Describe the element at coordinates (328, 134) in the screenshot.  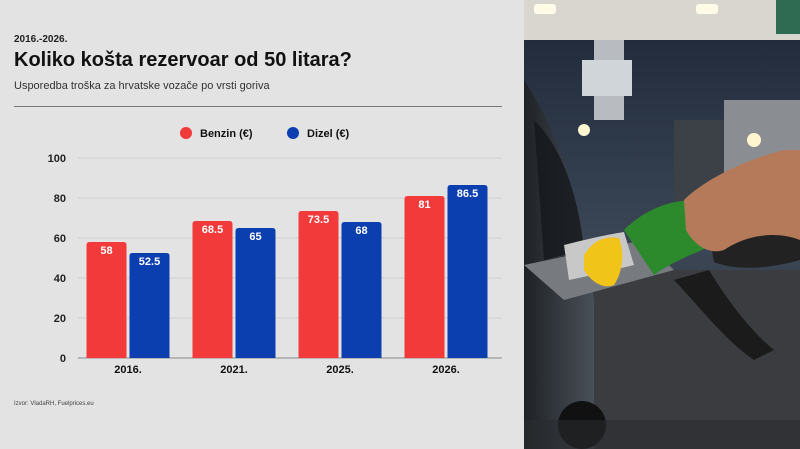
I see `legend-label: Dizel (€)` at that location.